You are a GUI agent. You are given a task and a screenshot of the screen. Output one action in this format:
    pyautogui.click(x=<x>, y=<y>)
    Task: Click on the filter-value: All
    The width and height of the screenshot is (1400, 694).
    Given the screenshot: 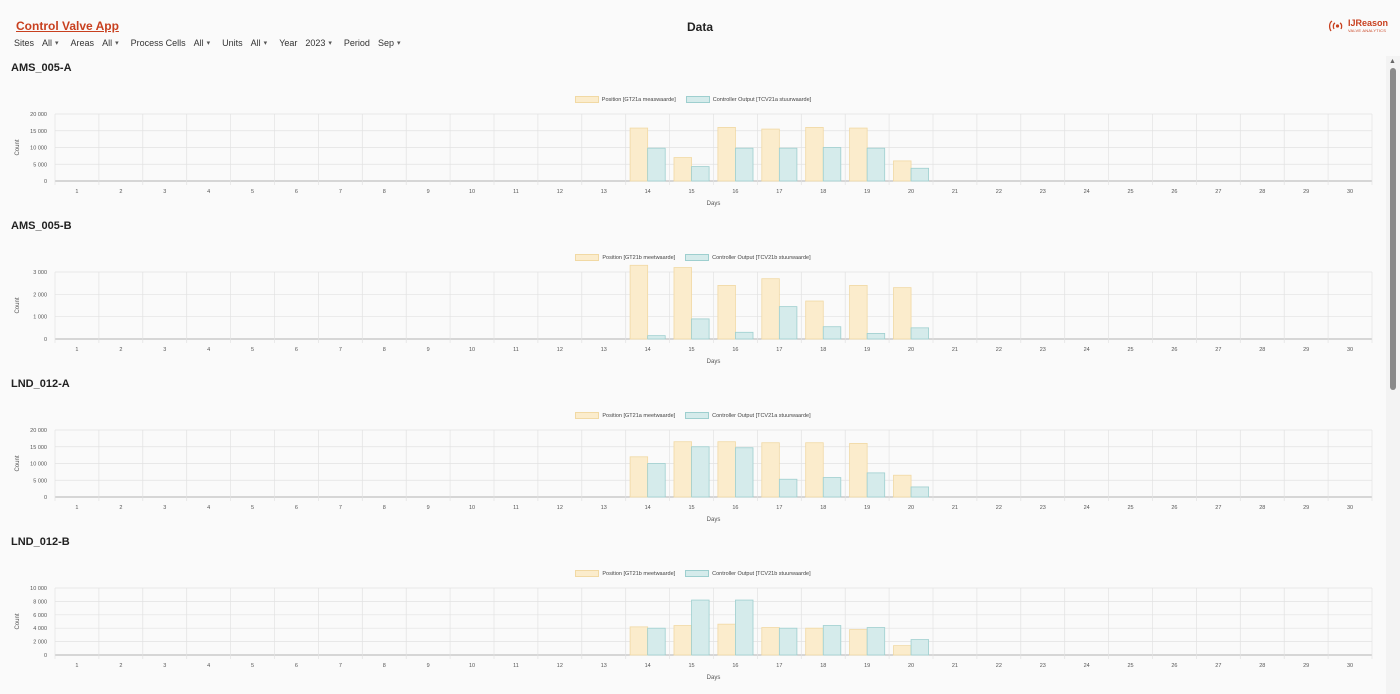 What is the action you would take?
    pyautogui.click(x=198, y=43)
    